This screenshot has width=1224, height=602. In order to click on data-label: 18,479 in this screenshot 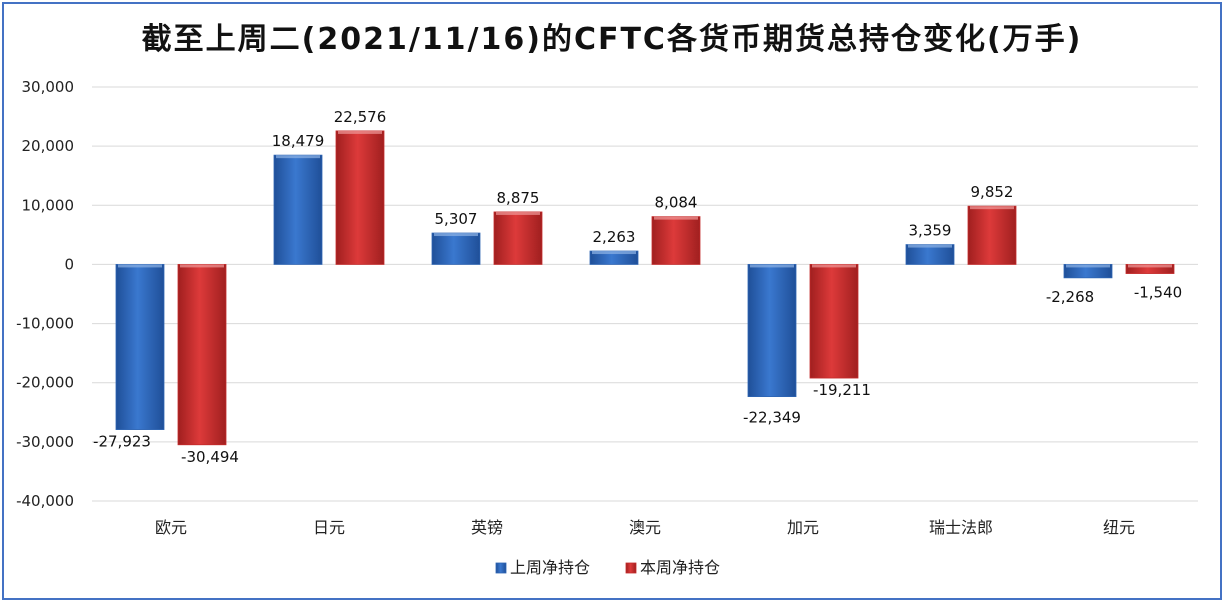, I will do `click(298, 141)`.